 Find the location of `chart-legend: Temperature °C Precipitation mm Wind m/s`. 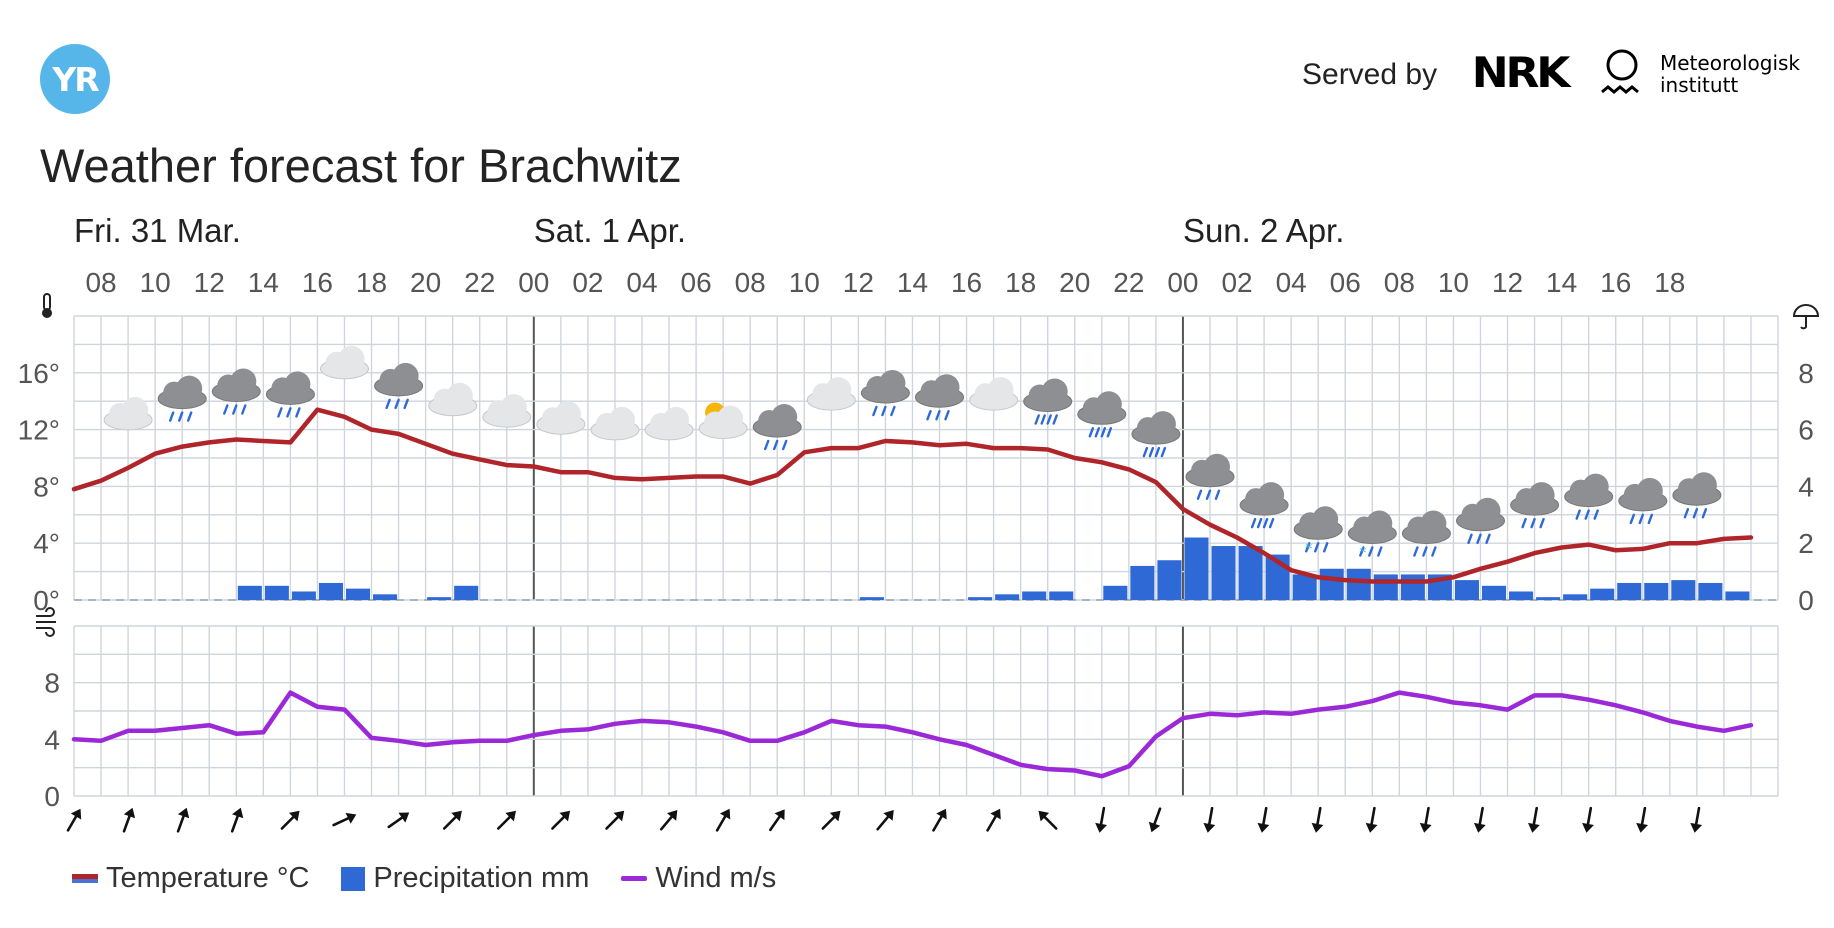

chart-legend: Temperature °C Precipitation mm Wind m/s is located at coordinates (440, 878).